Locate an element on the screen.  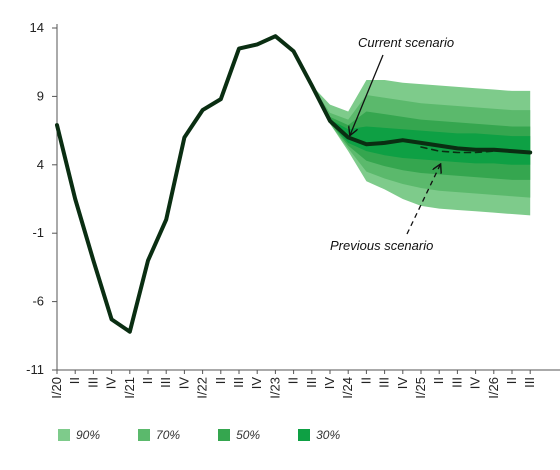
annotation-current-scenario: Current scenario is located at coordinates (406, 42).